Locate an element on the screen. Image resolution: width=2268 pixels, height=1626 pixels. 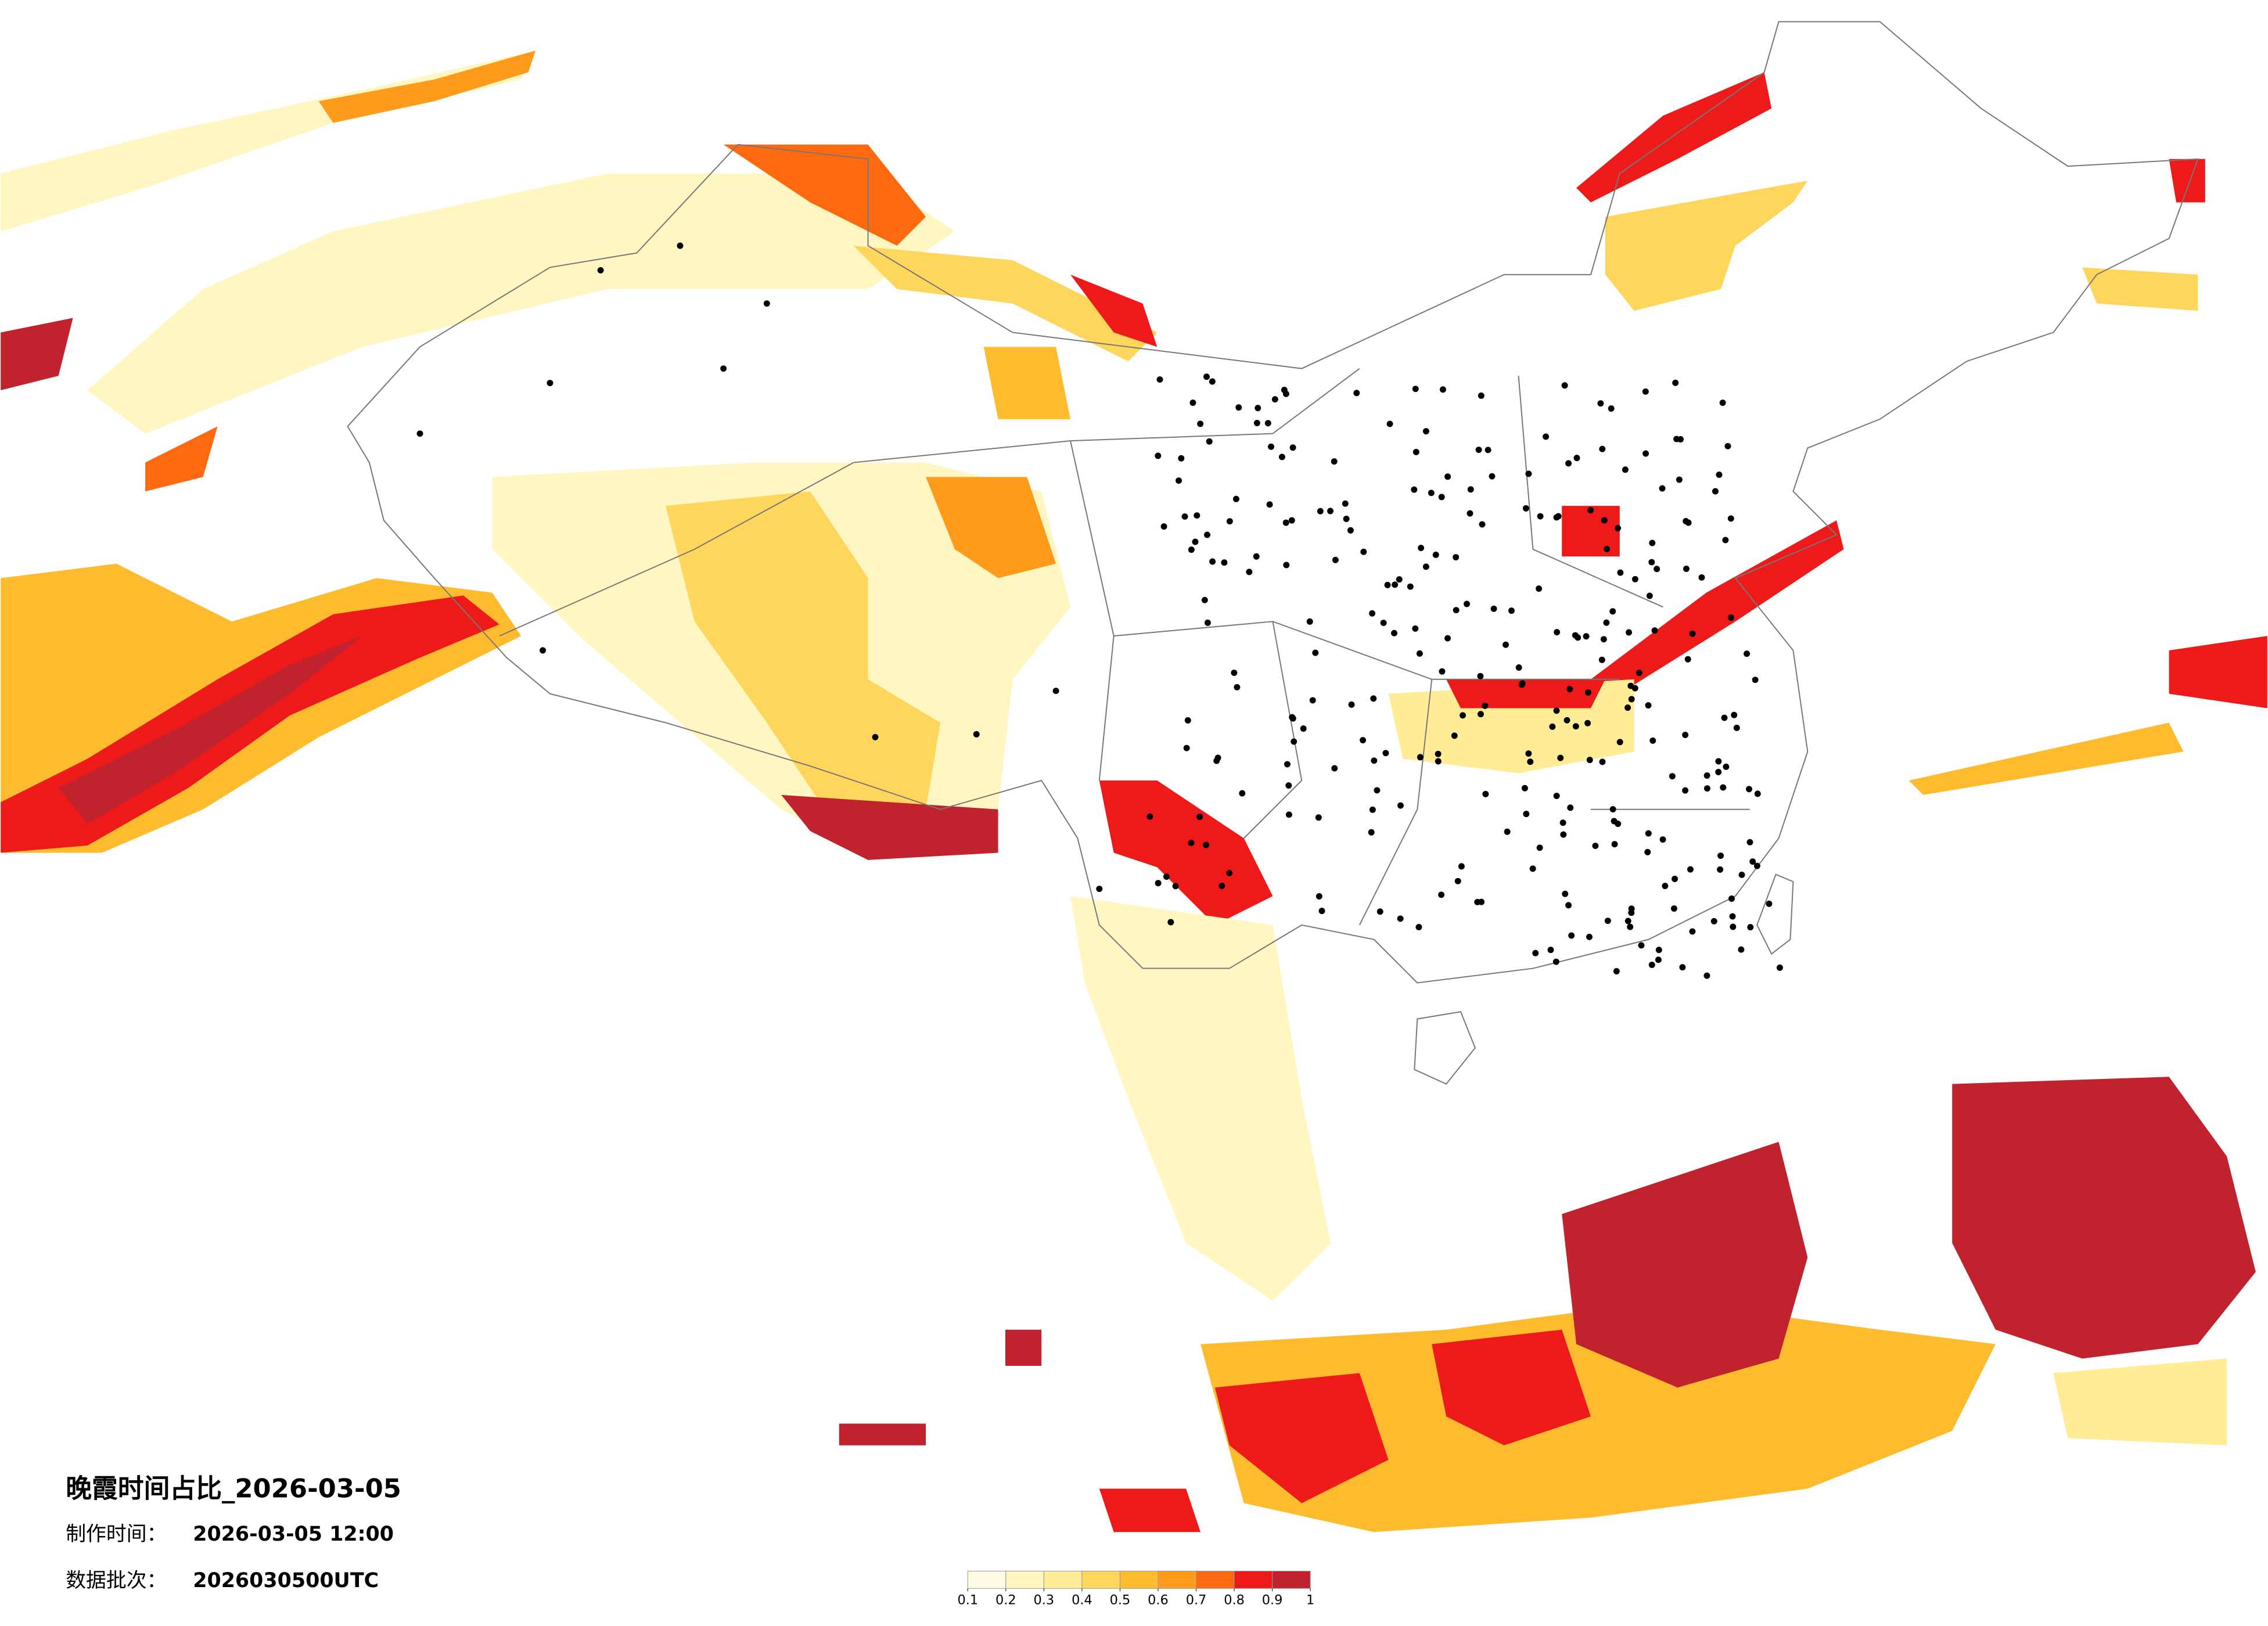
colorbar-label: 0.9 is located at coordinates (1272, 1600).